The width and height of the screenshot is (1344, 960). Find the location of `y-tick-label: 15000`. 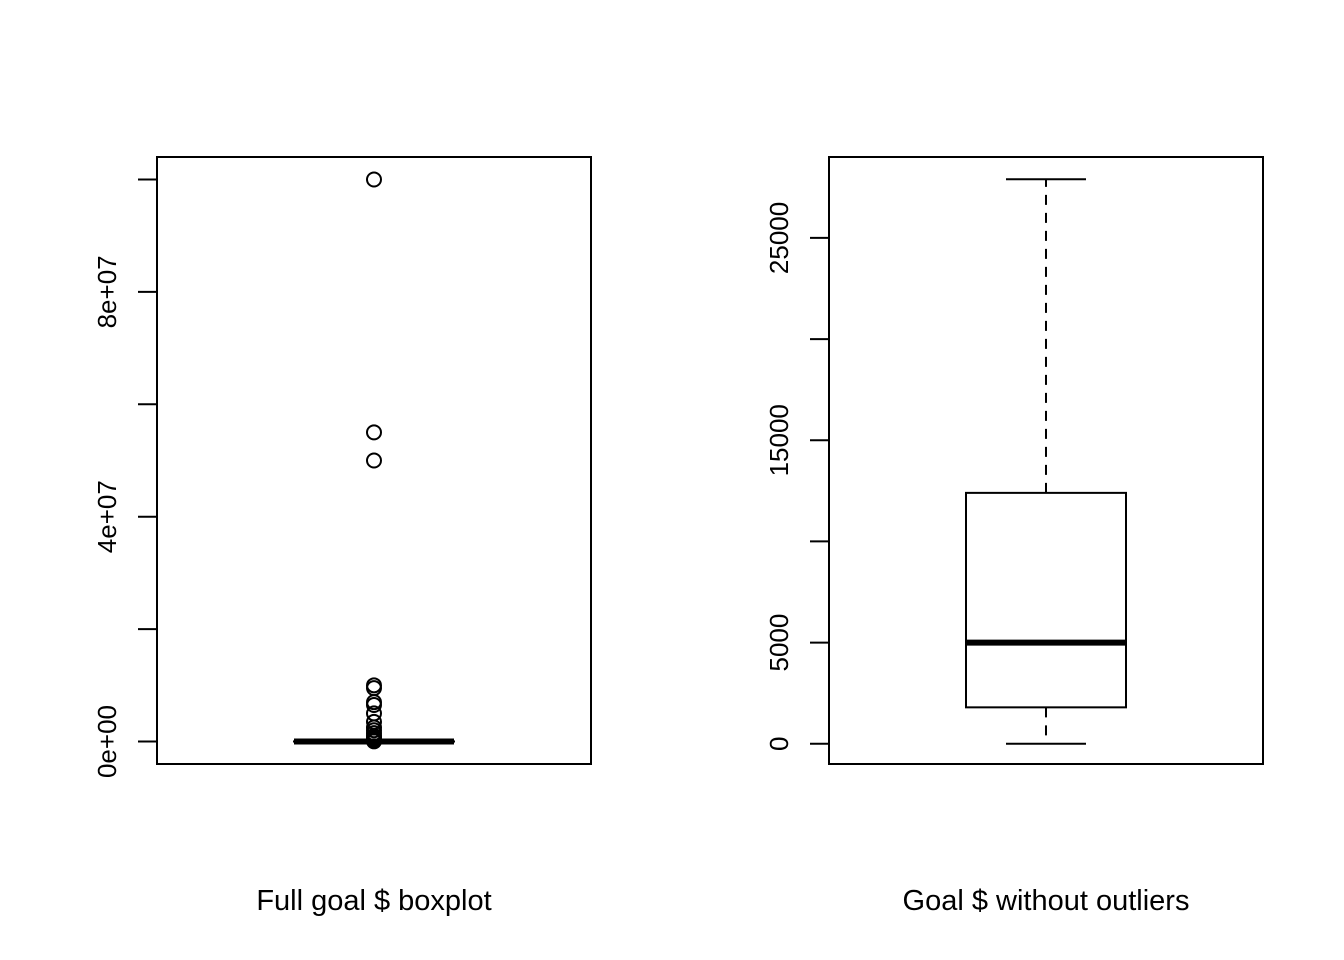

y-tick-label: 15000 is located at coordinates (779, 440).